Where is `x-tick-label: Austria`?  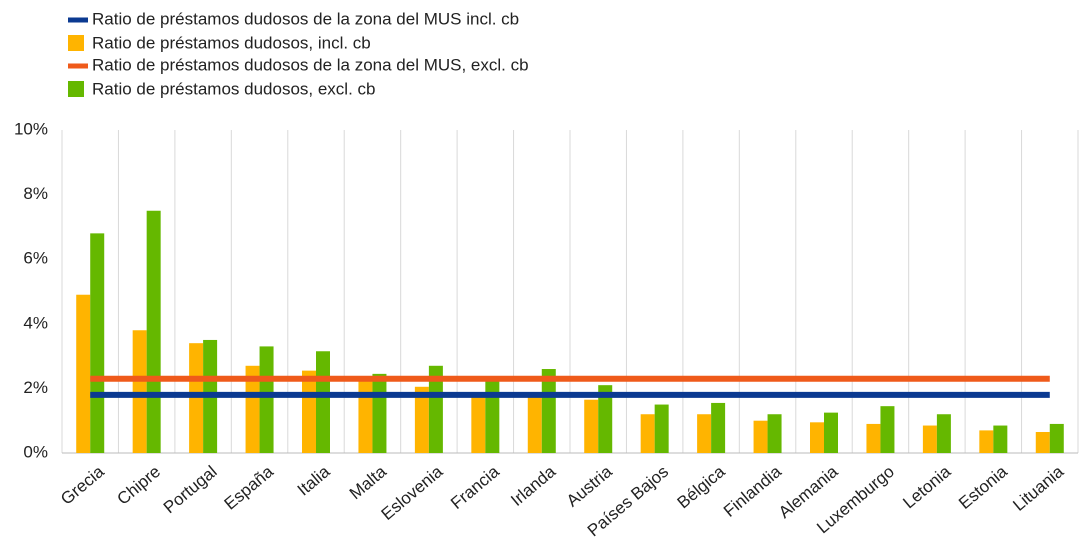 x-tick-label: Austria is located at coordinates (589, 486).